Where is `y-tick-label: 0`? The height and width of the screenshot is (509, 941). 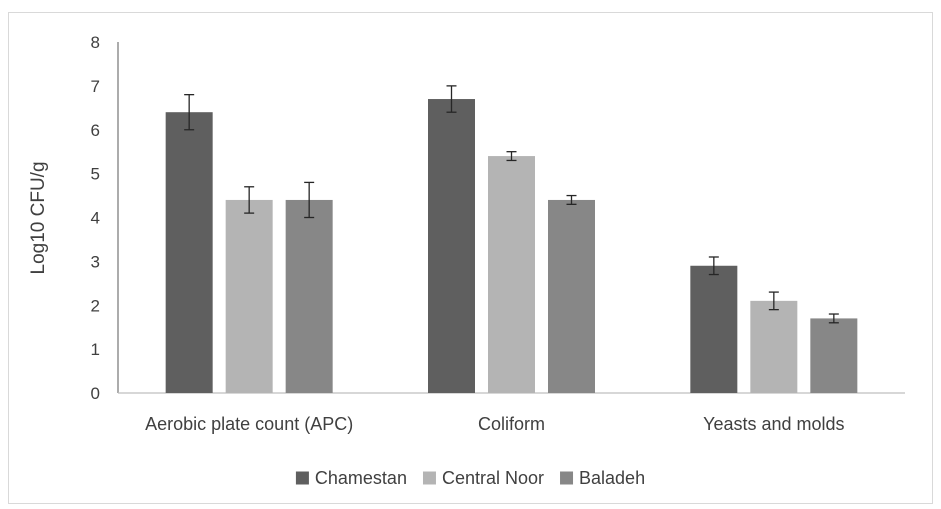
y-tick-label: 0 is located at coordinates (95, 393).